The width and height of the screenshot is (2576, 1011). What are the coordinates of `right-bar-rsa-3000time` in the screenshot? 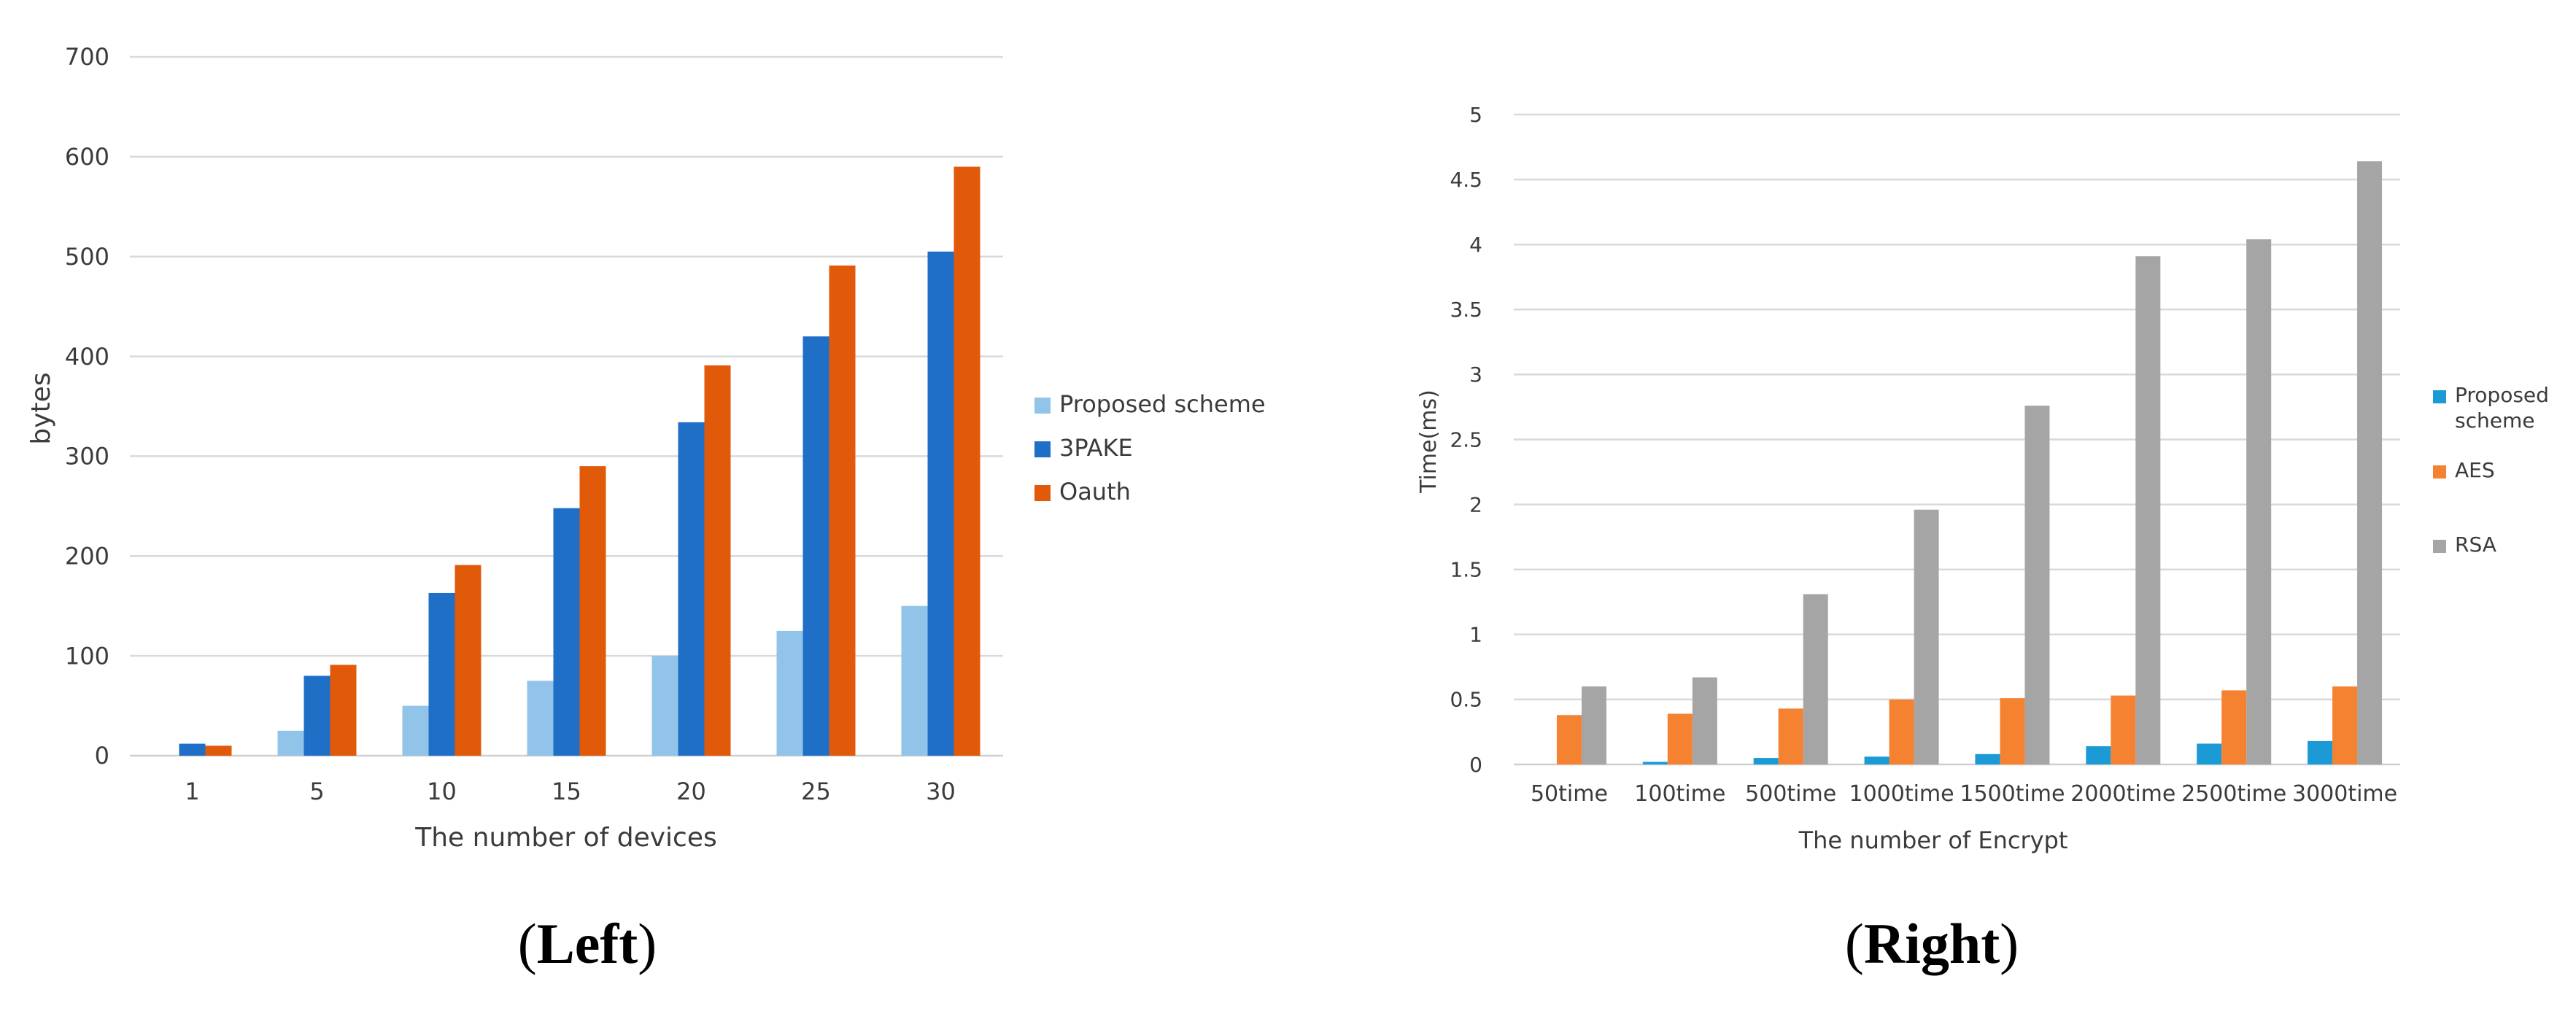 It's located at (2370, 463).